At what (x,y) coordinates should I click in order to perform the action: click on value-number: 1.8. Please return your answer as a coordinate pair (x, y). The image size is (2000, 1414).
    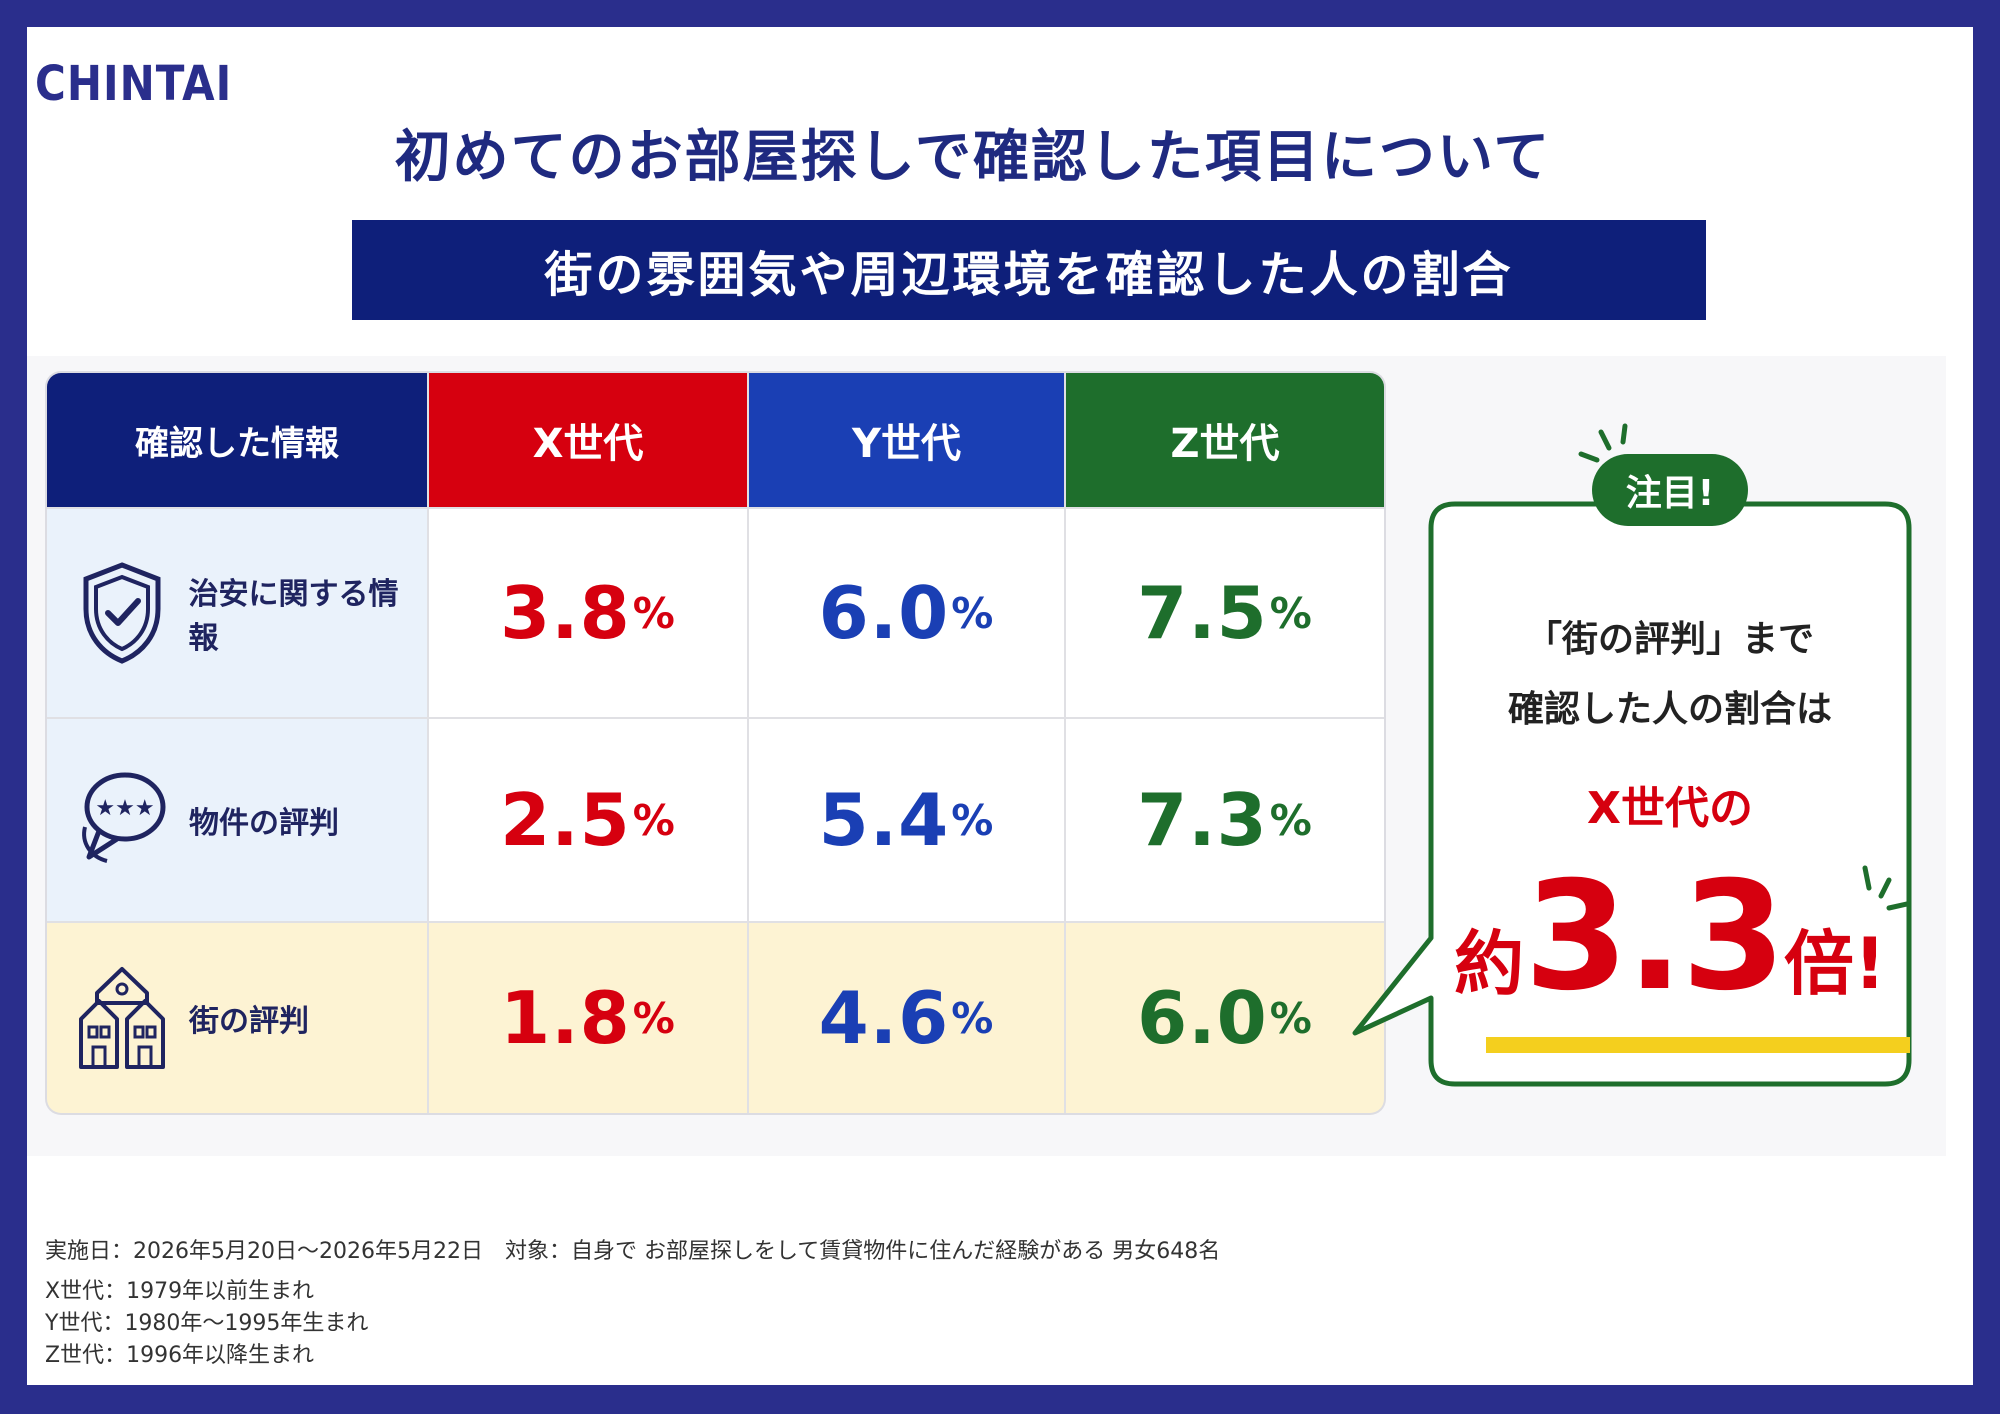
    Looking at the image, I should click on (565, 1018).